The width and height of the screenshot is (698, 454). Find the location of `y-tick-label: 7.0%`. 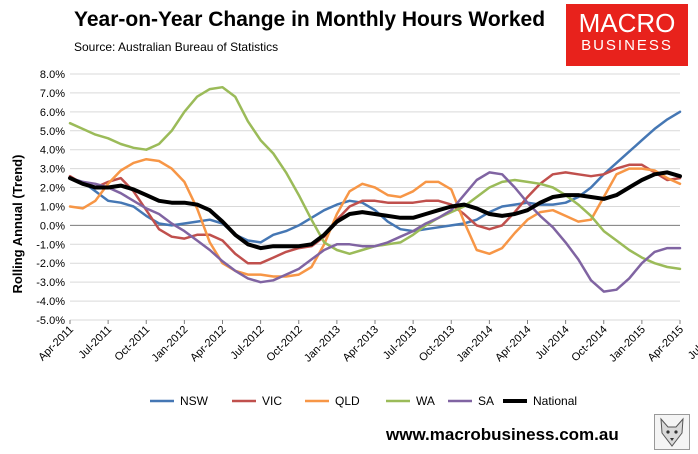

y-tick-label: 7.0% is located at coordinates (52, 94).